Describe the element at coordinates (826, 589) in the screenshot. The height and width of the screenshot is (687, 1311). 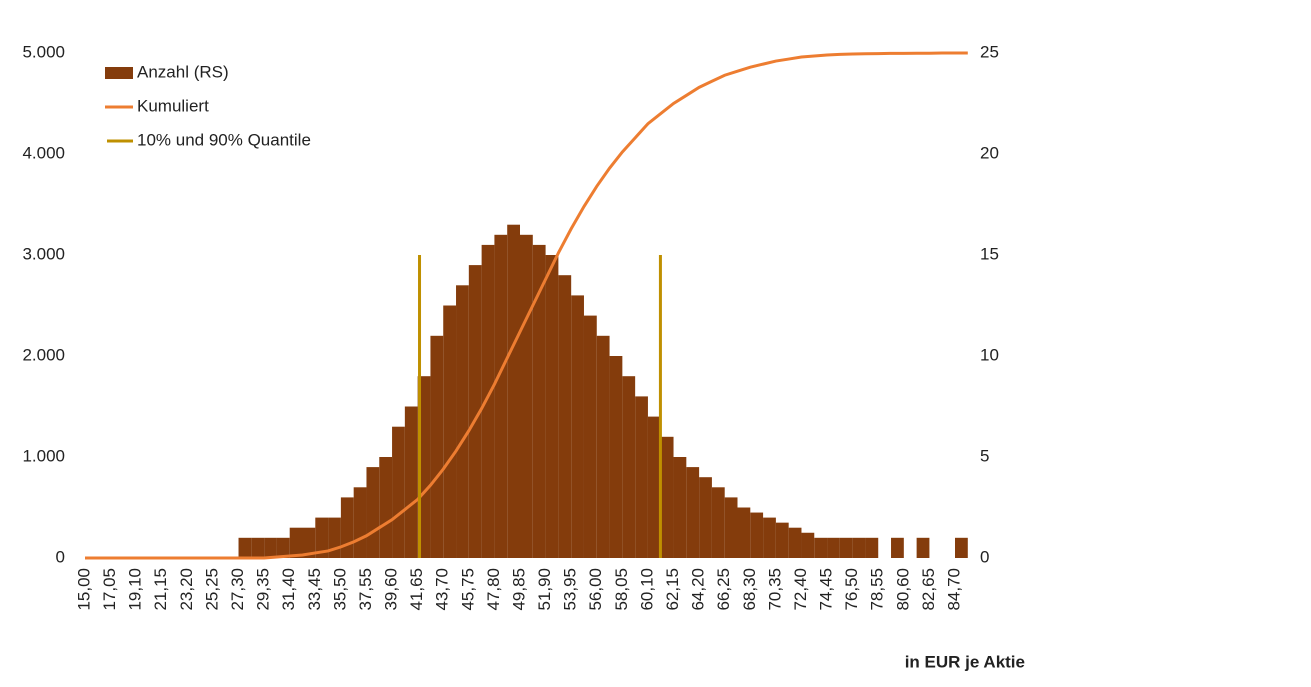
I see `x-tick-label: 74,45` at that location.